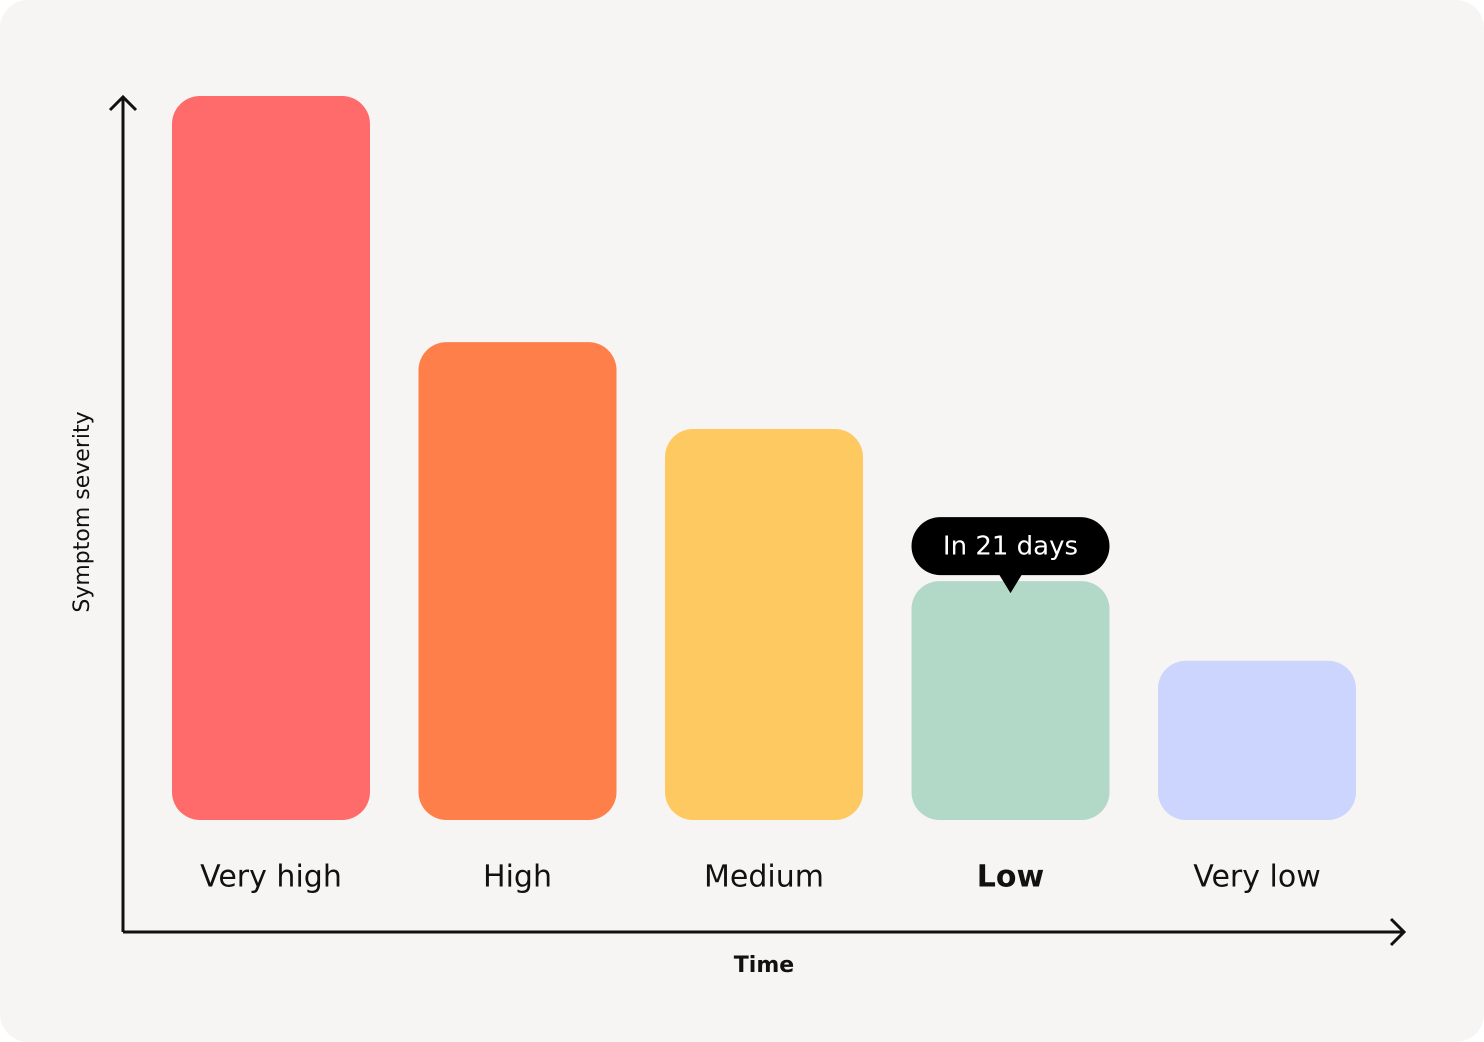  Describe the element at coordinates (271, 877) in the screenshot. I see `x-tick-label: Very high` at that location.